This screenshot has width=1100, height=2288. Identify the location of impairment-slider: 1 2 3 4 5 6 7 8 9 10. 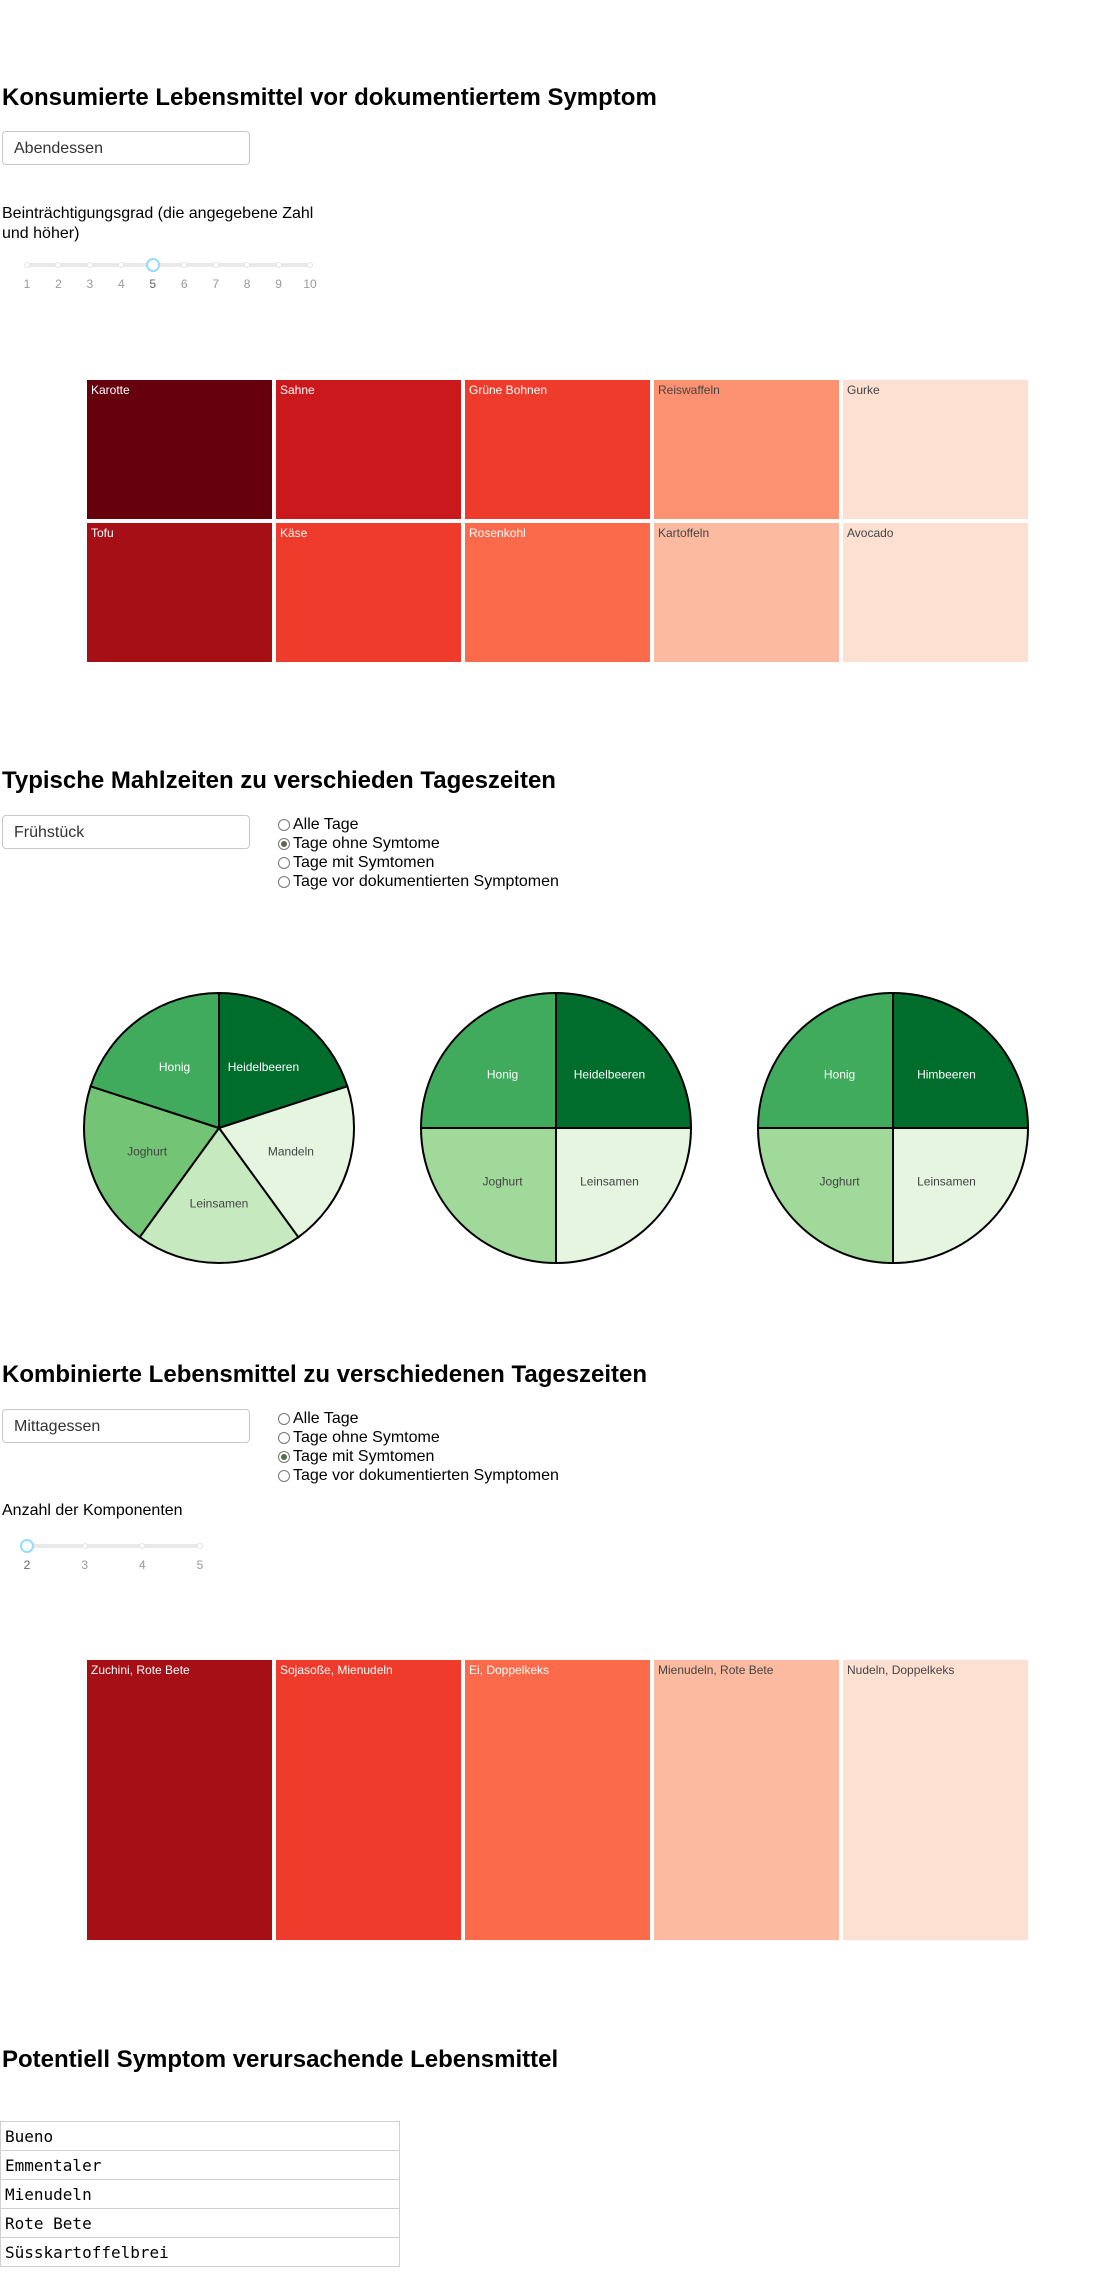
(165, 275).